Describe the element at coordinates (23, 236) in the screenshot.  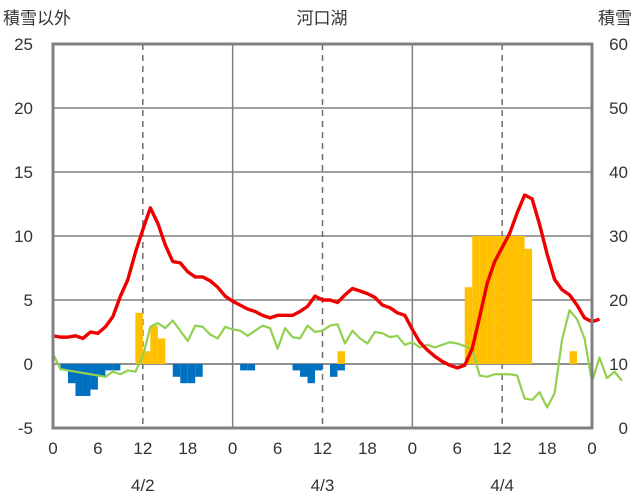
I see `y-left-tick-label: 10` at that location.